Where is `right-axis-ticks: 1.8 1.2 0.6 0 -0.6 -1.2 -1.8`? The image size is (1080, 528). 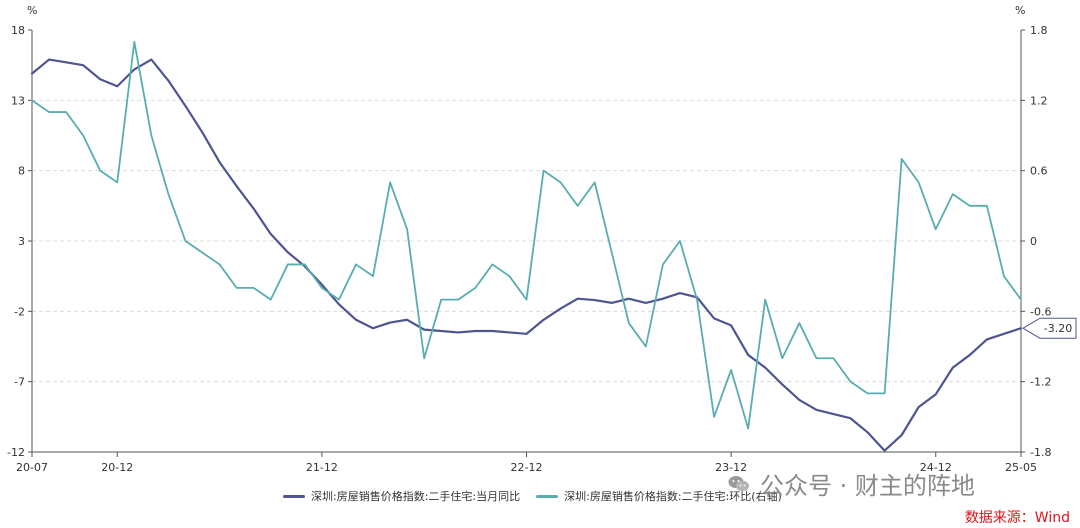
right-axis-ticks: 1.8 1.2 0.6 0 -0.6 -1.2 -1.8 is located at coordinates (1036, 241).